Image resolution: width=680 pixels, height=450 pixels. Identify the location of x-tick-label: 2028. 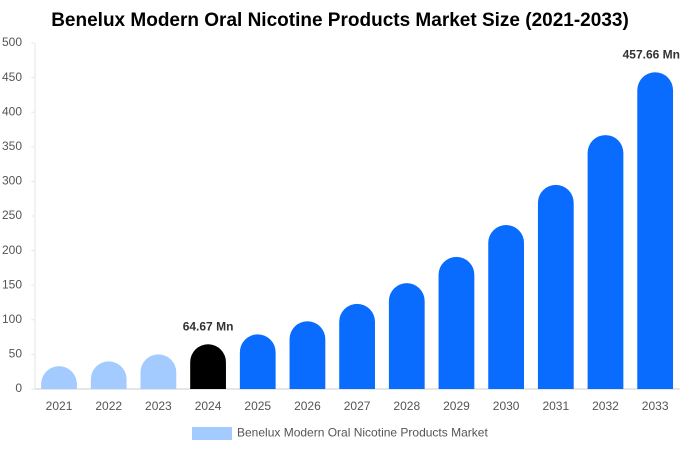
(406, 406).